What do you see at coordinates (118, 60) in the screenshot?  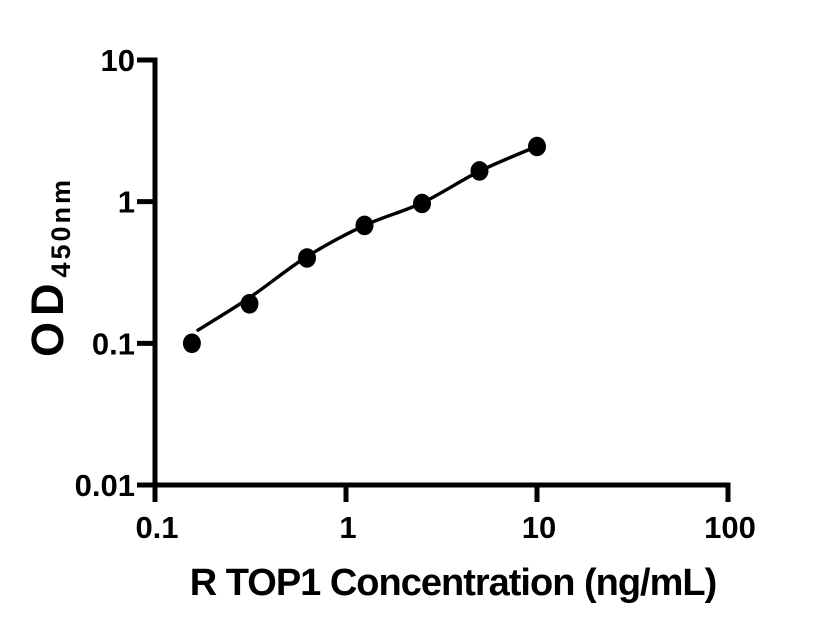 I see `y-tick-label: 10` at bounding box center [118, 60].